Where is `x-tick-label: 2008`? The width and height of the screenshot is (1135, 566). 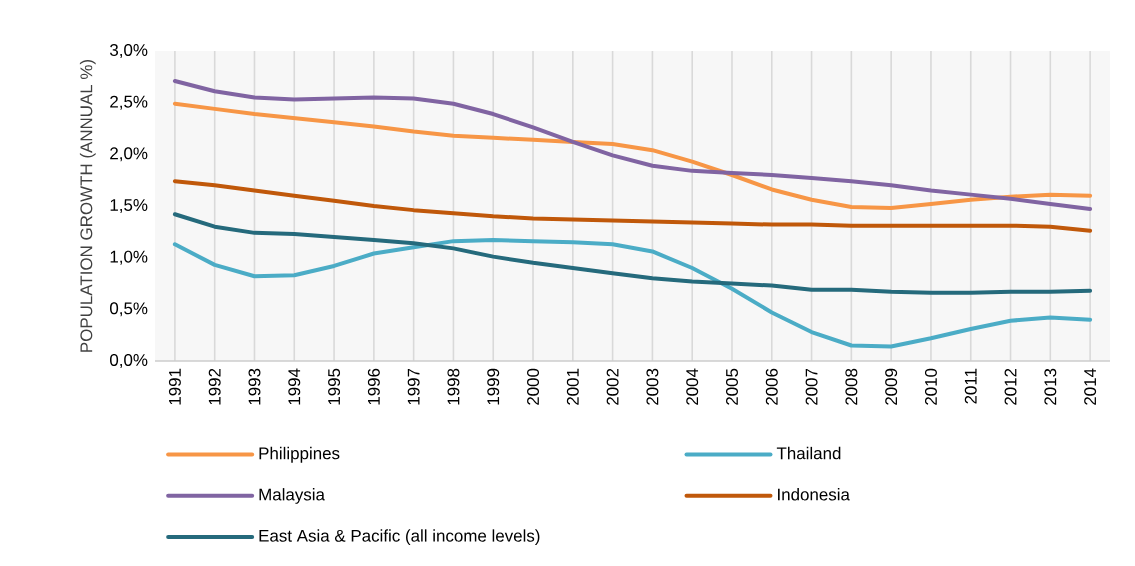
x-tick-label: 2008 is located at coordinates (851, 386).